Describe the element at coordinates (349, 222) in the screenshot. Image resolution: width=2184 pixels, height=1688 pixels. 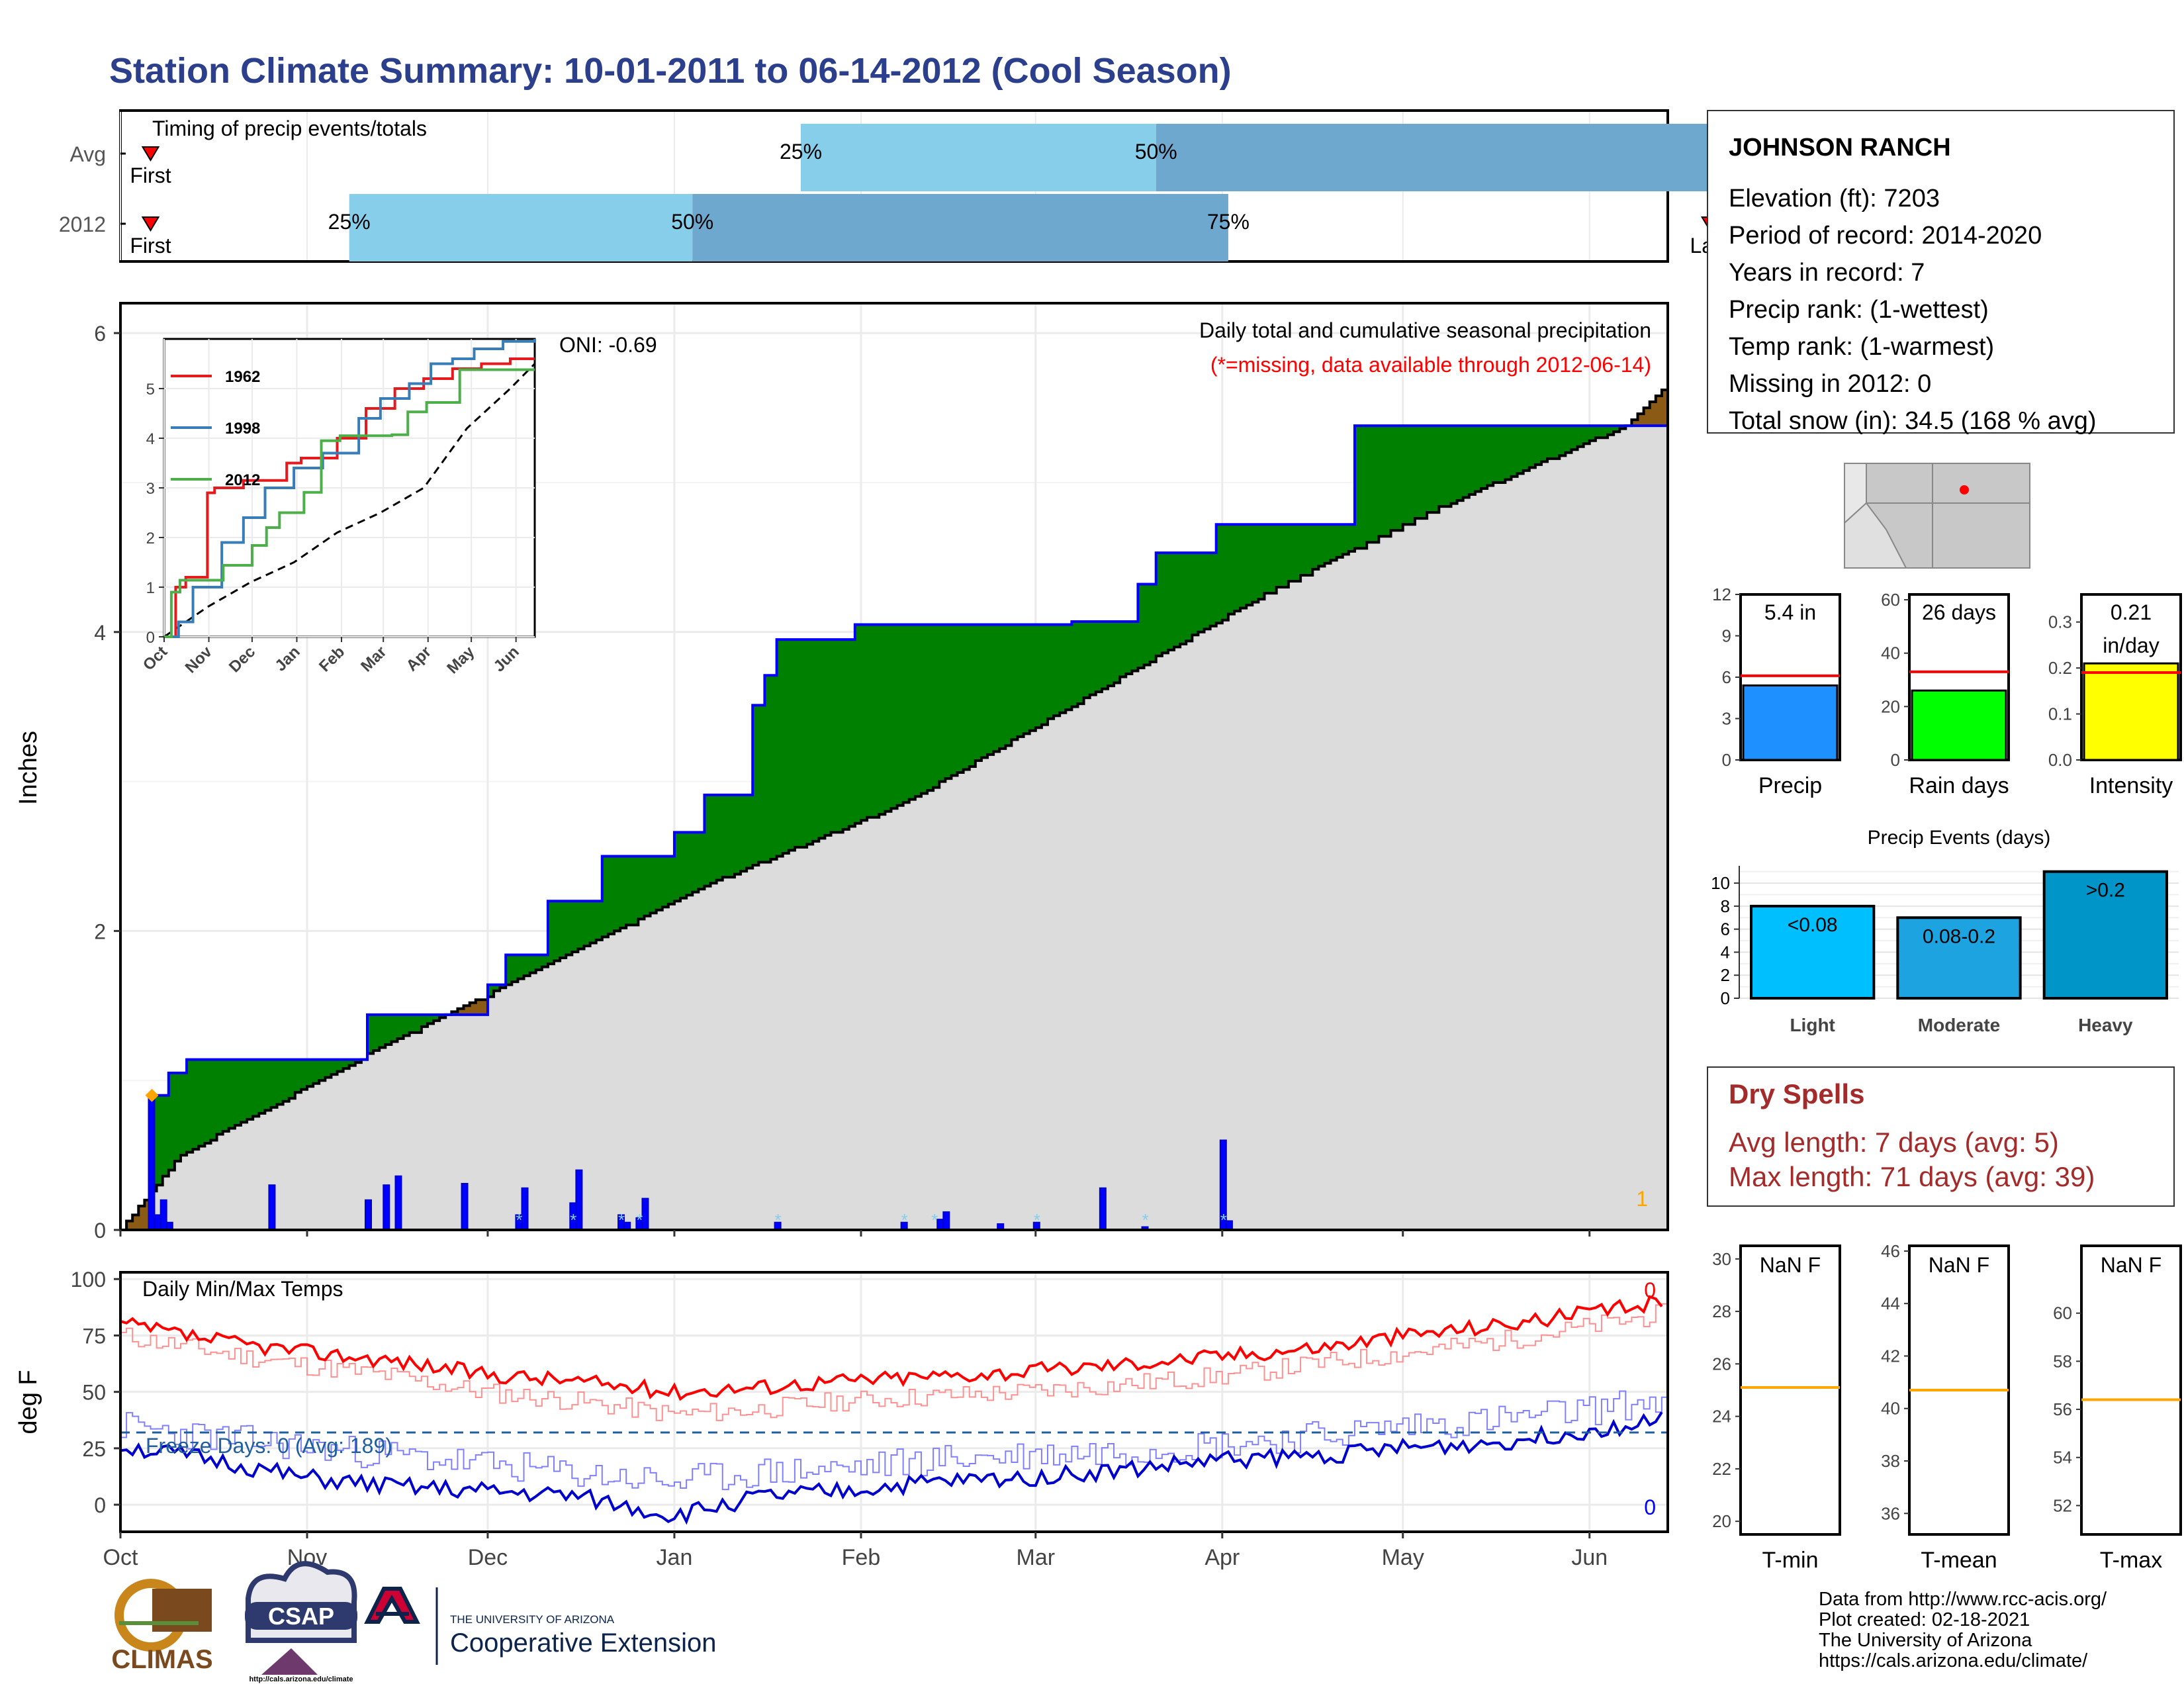
I see `timing-q25-label: 25%` at that location.